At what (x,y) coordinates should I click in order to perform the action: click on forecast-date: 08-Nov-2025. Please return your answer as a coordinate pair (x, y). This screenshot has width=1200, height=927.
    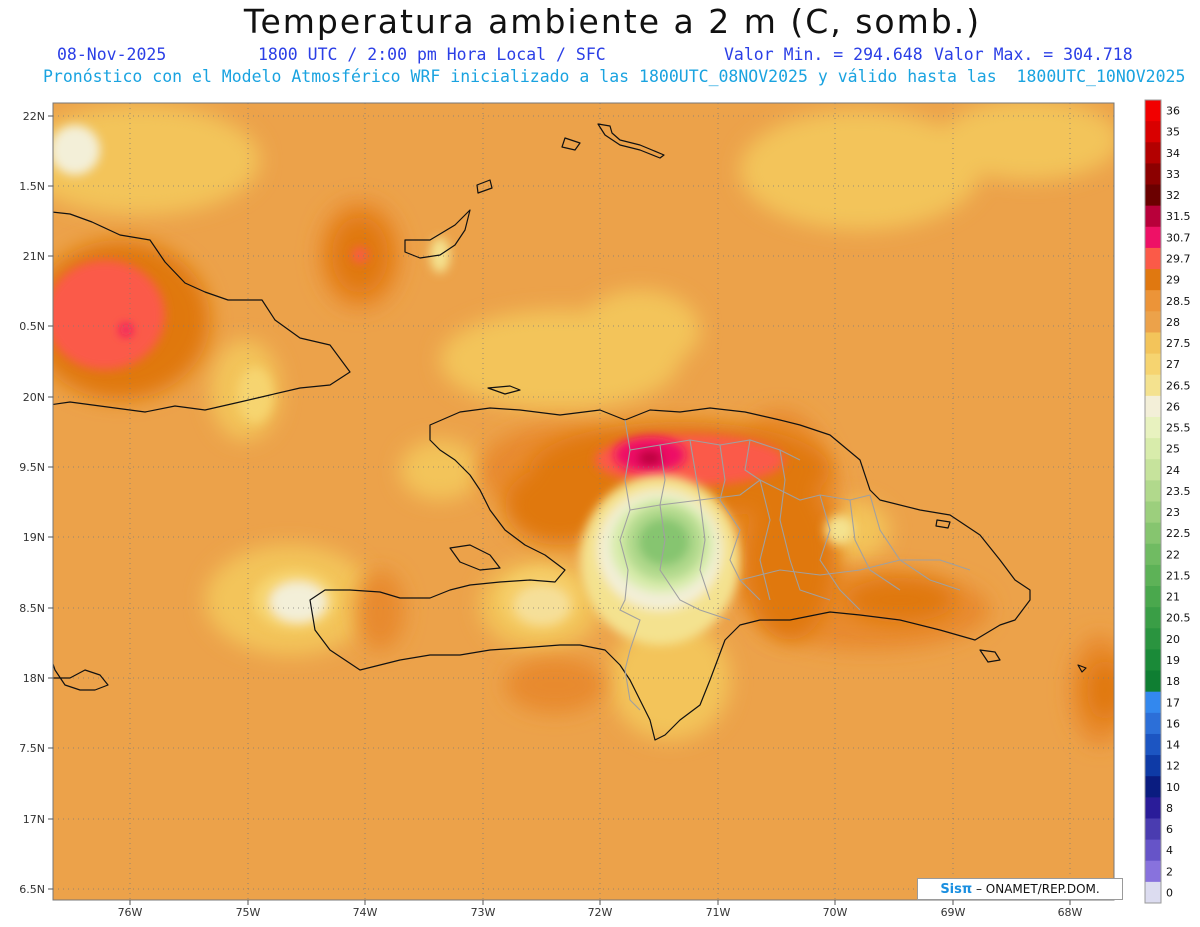
    Looking at the image, I should click on (112, 54).